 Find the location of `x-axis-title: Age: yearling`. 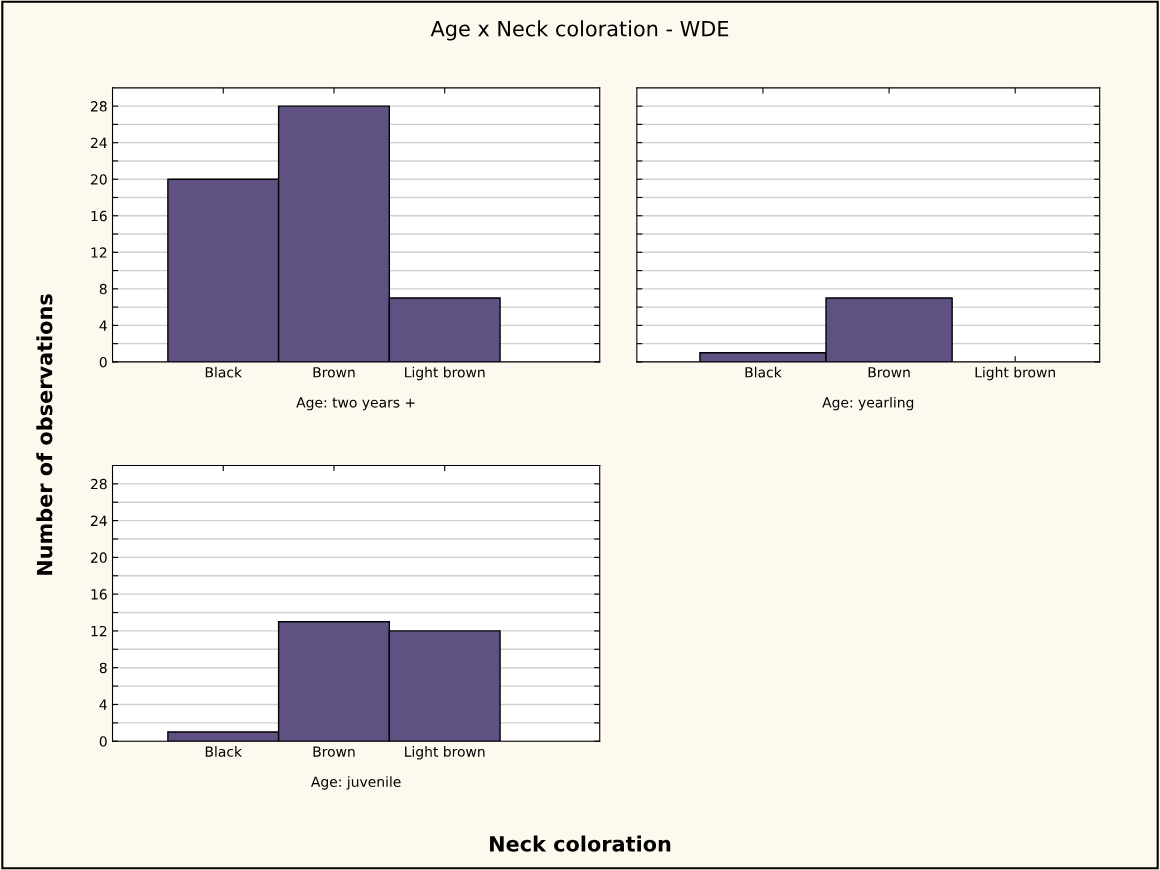

x-axis-title: Age: yearling is located at coordinates (868, 403).